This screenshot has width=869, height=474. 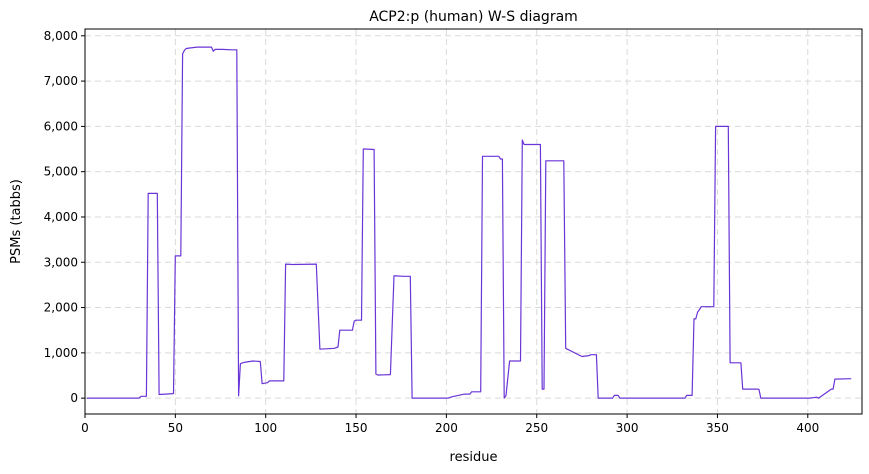 What do you see at coordinates (61, 308) in the screenshot?
I see `y-tick-label: 2,000` at bounding box center [61, 308].